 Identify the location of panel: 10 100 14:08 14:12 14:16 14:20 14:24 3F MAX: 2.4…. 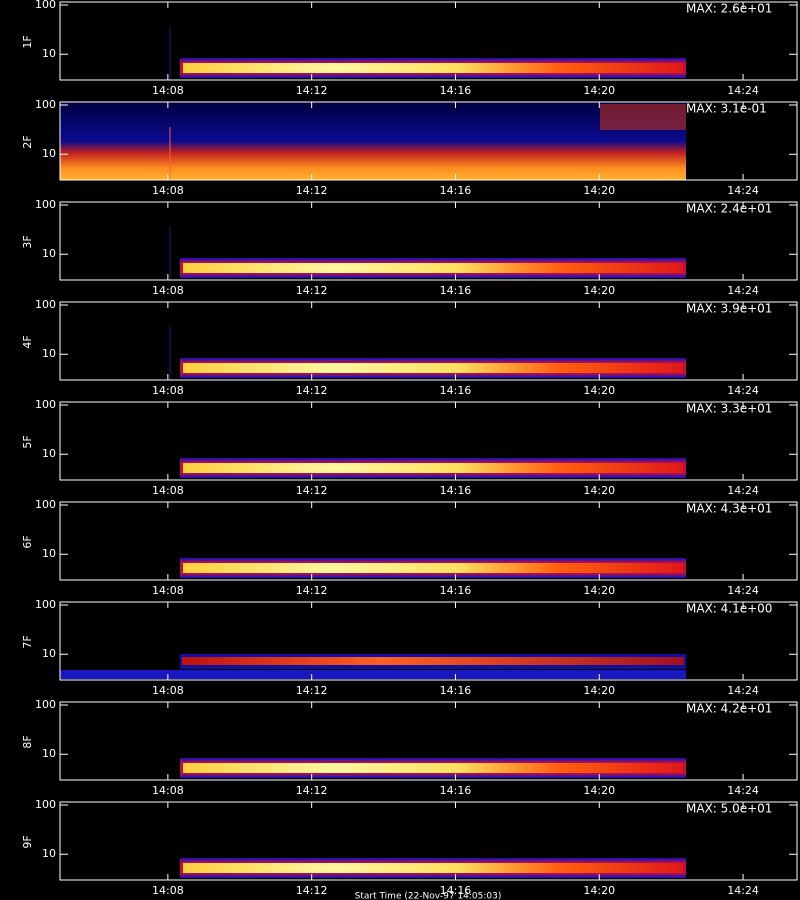
(409, 247).